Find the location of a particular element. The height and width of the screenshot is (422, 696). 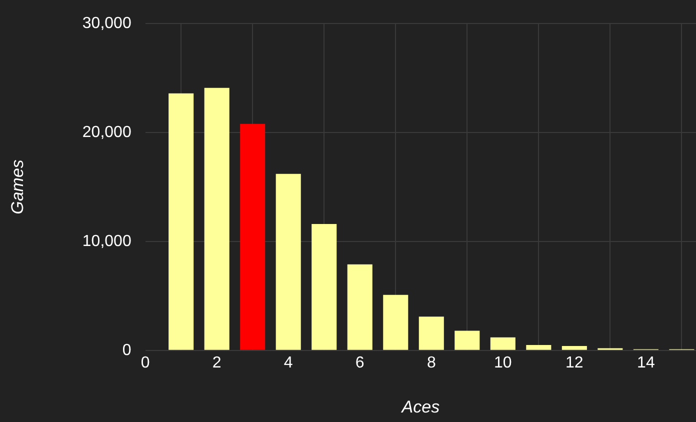

x-tick-label: 4 is located at coordinates (288, 363).